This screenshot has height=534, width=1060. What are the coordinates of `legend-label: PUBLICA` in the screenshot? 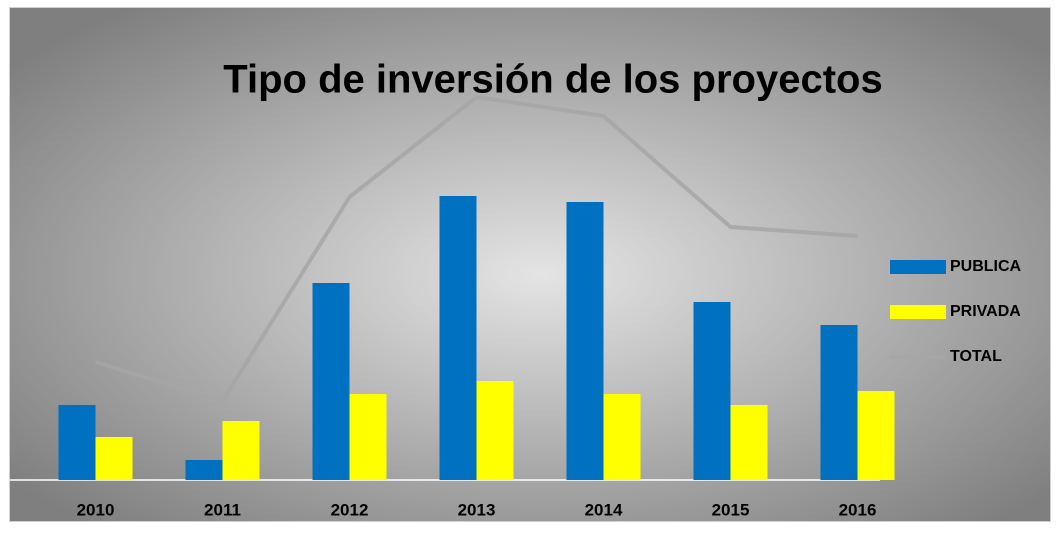 It's located at (986, 266).